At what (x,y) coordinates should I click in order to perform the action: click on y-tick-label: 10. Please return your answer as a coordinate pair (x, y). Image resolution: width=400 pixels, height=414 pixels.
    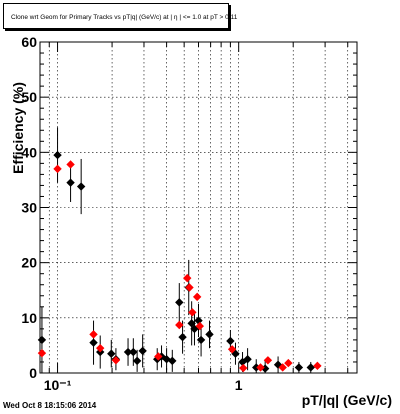
    Looking at the image, I should click on (29, 318).